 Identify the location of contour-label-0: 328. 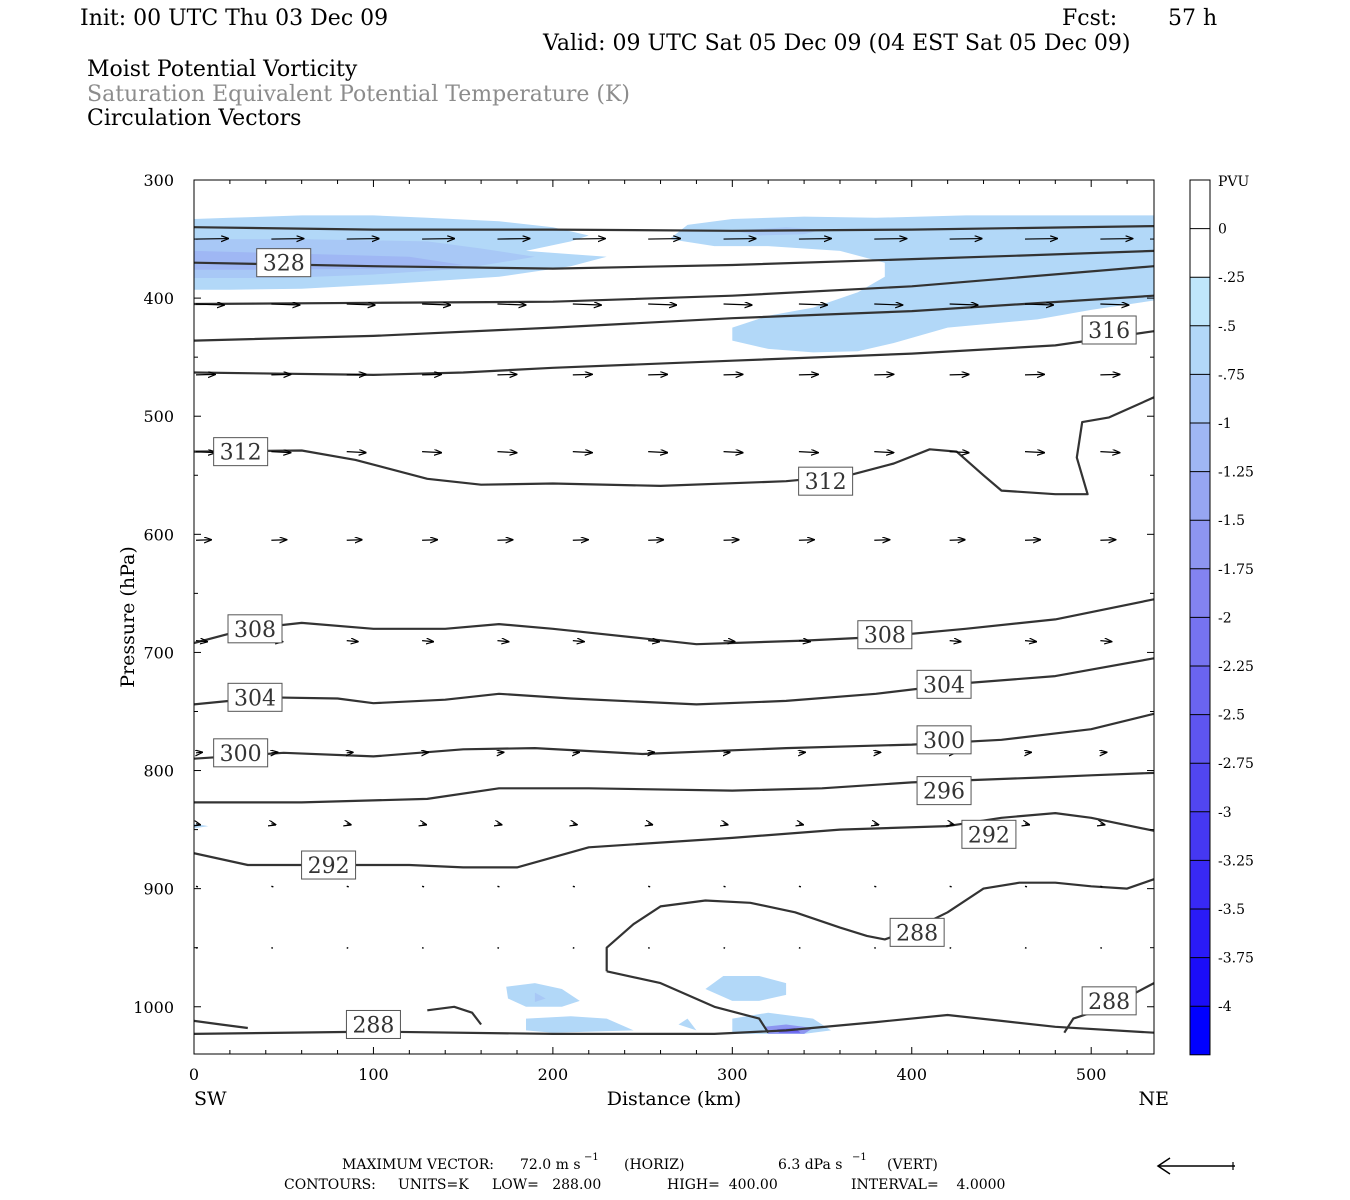
(284, 264).